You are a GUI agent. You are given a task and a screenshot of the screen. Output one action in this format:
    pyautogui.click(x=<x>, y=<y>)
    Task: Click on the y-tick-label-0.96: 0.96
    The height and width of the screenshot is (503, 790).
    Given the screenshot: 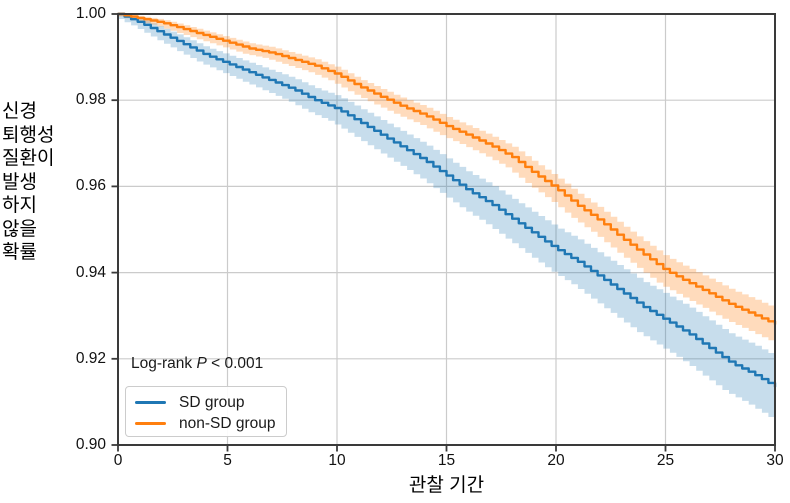 What is the action you would take?
    pyautogui.click(x=90, y=186)
    